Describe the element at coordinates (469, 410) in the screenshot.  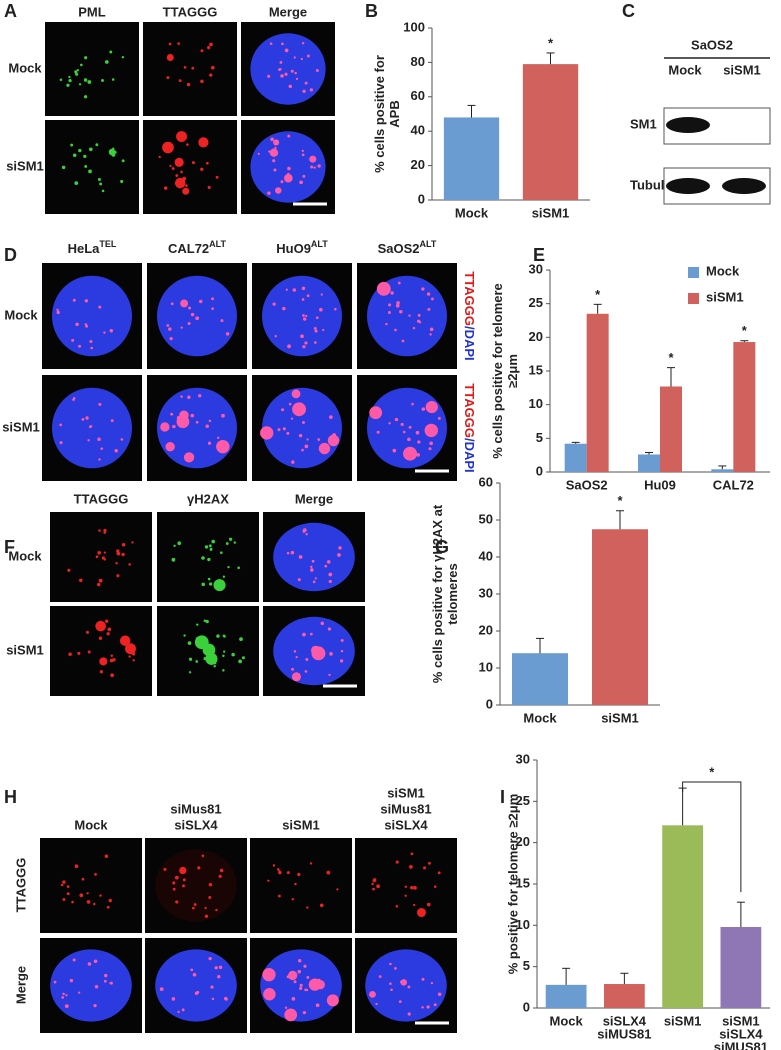
I see `side-label-part: TTAGGG` at that location.